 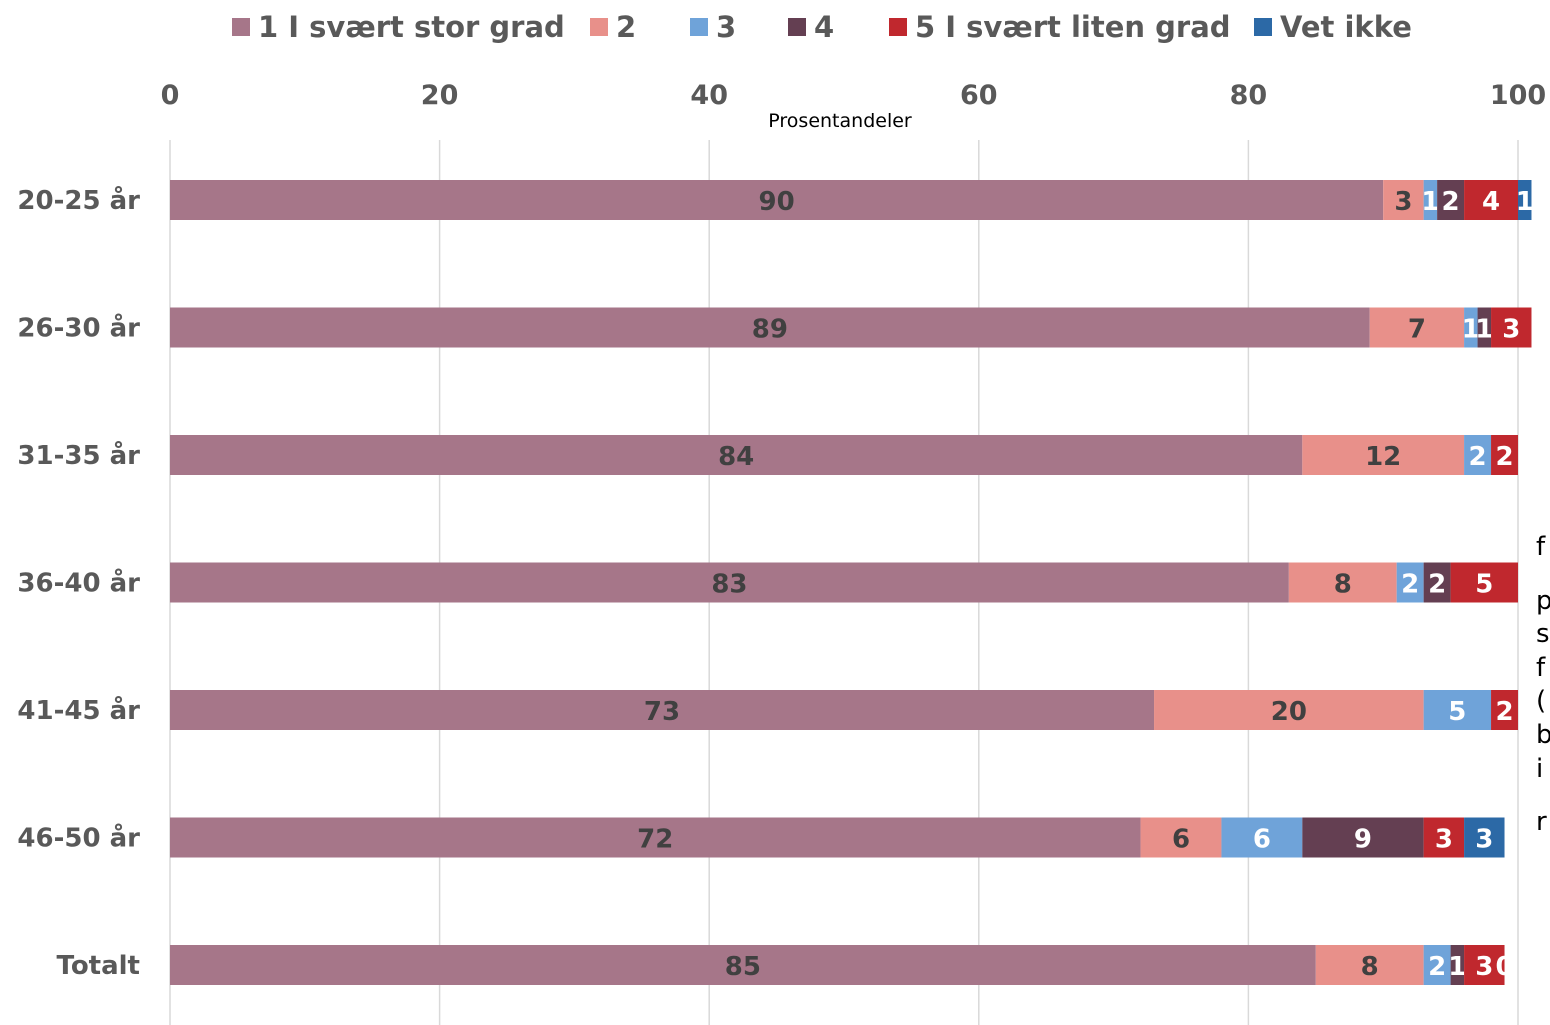 What do you see at coordinates (78, 328) in the screenshot?
I see `category-label: 26-30 år` at bounding box center [78, 328].